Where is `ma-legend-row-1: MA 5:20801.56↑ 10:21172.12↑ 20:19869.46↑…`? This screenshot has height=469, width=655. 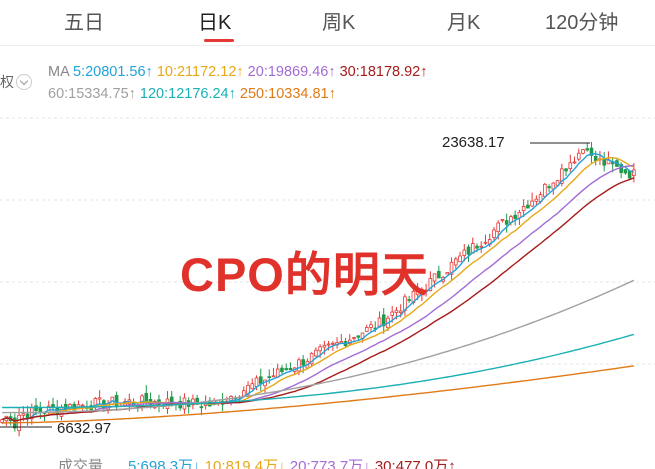
ma-legend-row-1: MA 5:20801.56↑ 10:21172.12↑ 20:19869.46↑… is located at coordinates (238, 72).